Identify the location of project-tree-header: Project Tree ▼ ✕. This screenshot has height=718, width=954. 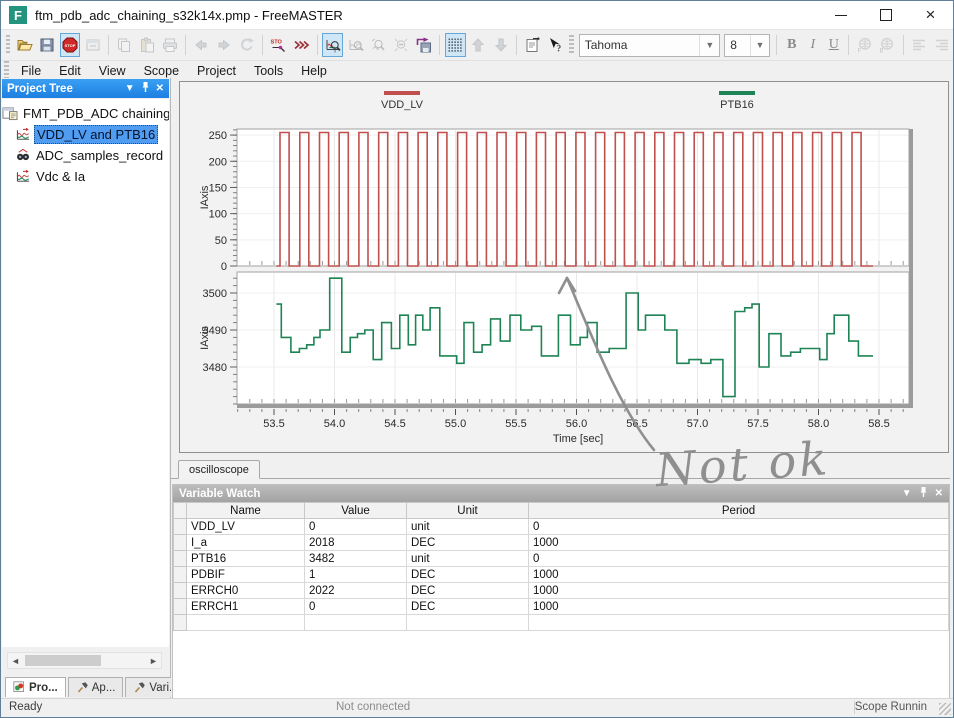
(85, 88).